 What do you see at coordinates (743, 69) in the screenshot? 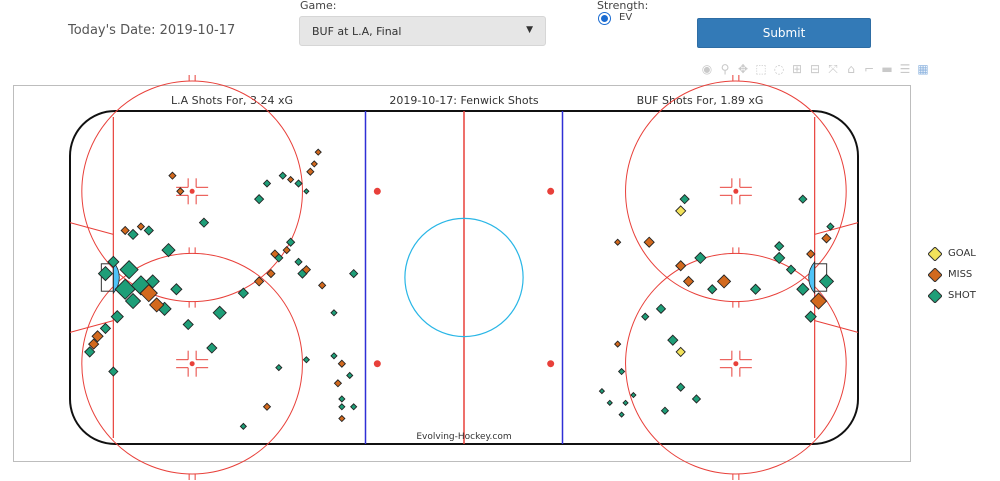
I see `pan-icon: ✥` at bounding box center [743, 69].